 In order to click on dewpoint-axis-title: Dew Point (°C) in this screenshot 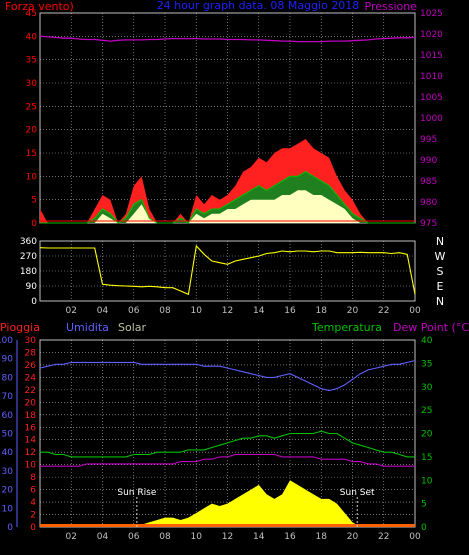, I will do `click(431, 327)`.